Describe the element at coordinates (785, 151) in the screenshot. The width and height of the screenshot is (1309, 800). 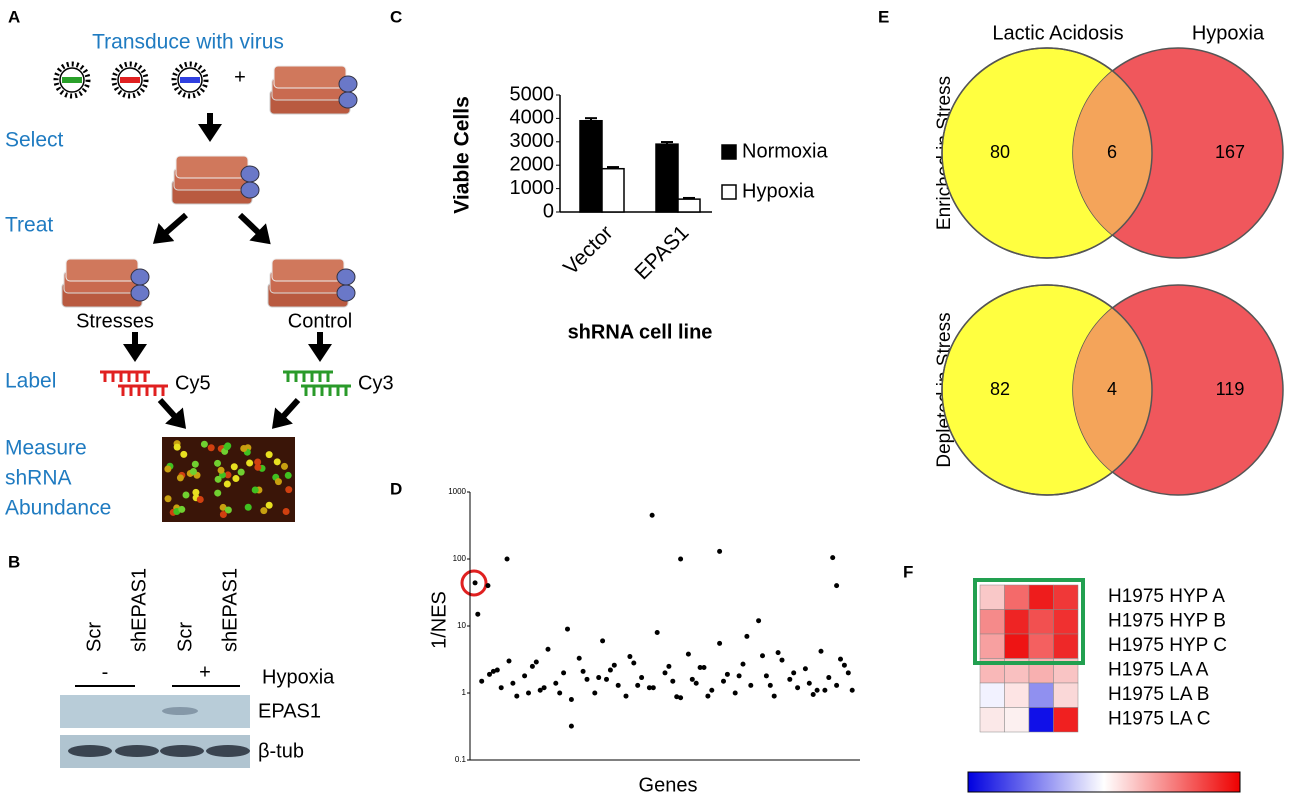
I see `legend-label: Normoxia` at that location.